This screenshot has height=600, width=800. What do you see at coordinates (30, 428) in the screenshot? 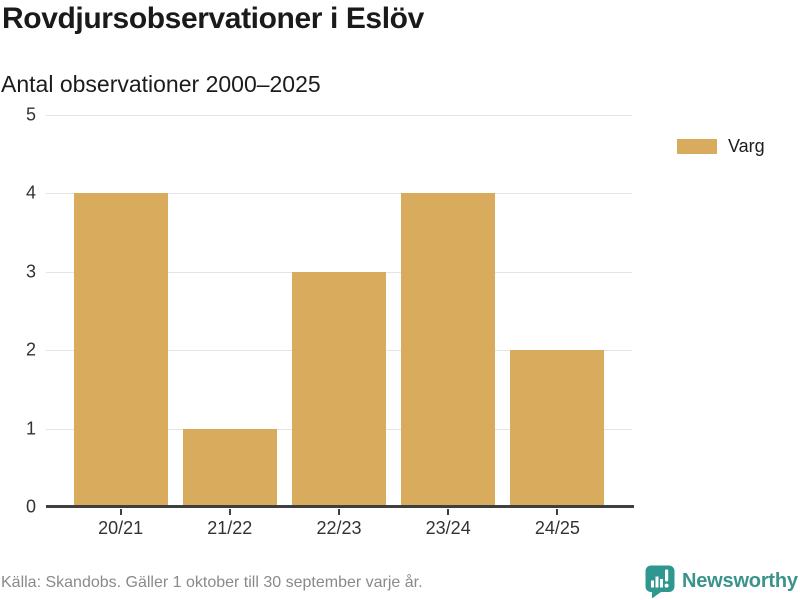
I see `y-tick-label-1: 1` at bounding box center [30, 428].